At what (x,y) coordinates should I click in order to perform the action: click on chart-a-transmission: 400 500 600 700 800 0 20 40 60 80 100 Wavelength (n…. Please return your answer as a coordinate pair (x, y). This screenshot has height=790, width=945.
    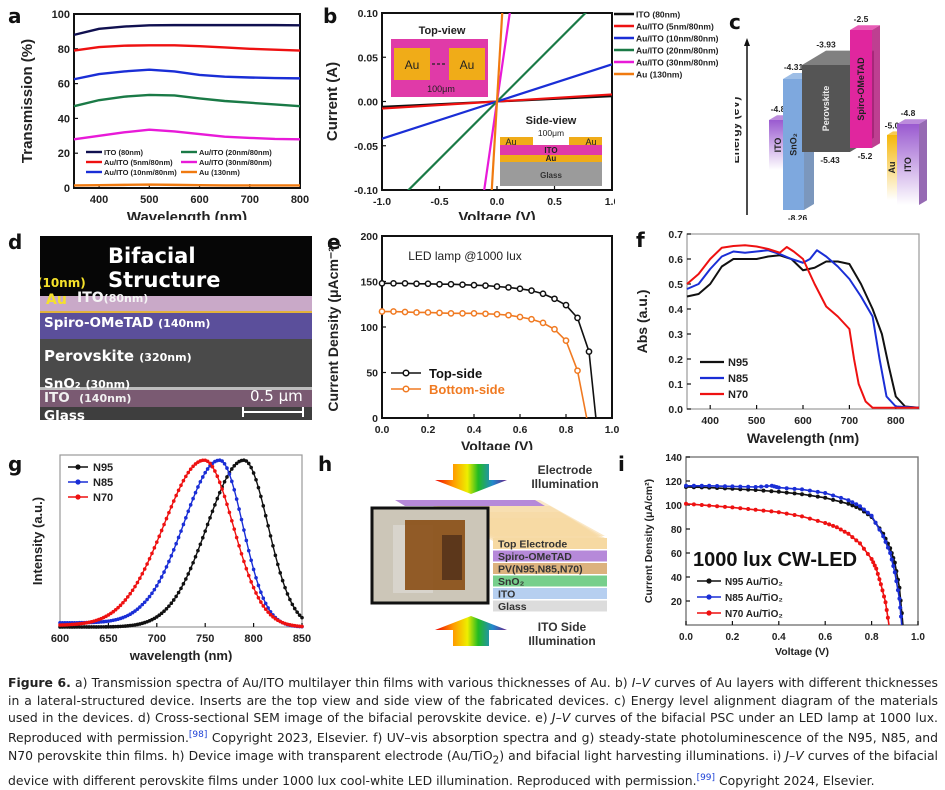
    Looking at the image, I should click on (164, 114).